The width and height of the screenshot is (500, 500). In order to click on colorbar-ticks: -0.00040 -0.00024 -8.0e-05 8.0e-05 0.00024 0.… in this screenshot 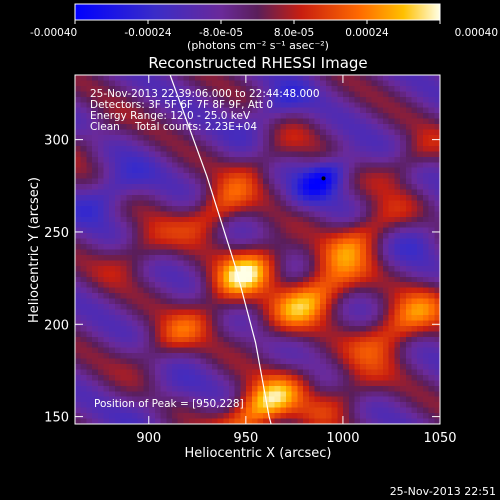, I will do `click(264, 29)`.